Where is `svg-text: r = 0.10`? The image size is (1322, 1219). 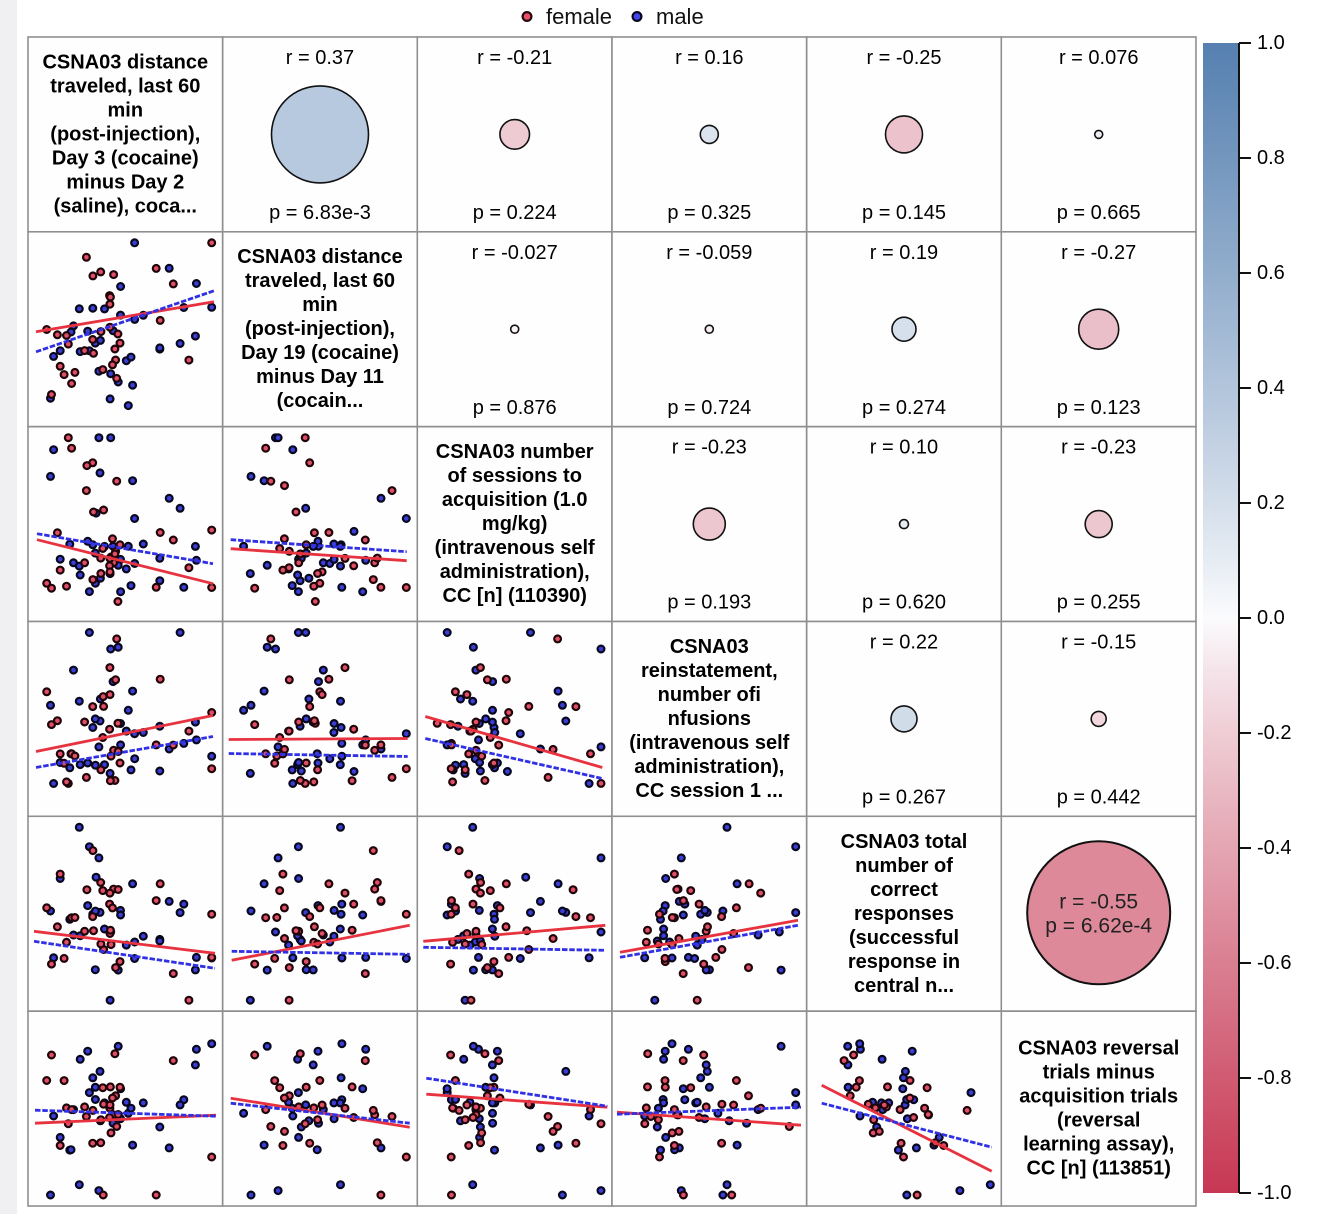 svg-text: r = 0.10 is located at coordinates (904, 448).